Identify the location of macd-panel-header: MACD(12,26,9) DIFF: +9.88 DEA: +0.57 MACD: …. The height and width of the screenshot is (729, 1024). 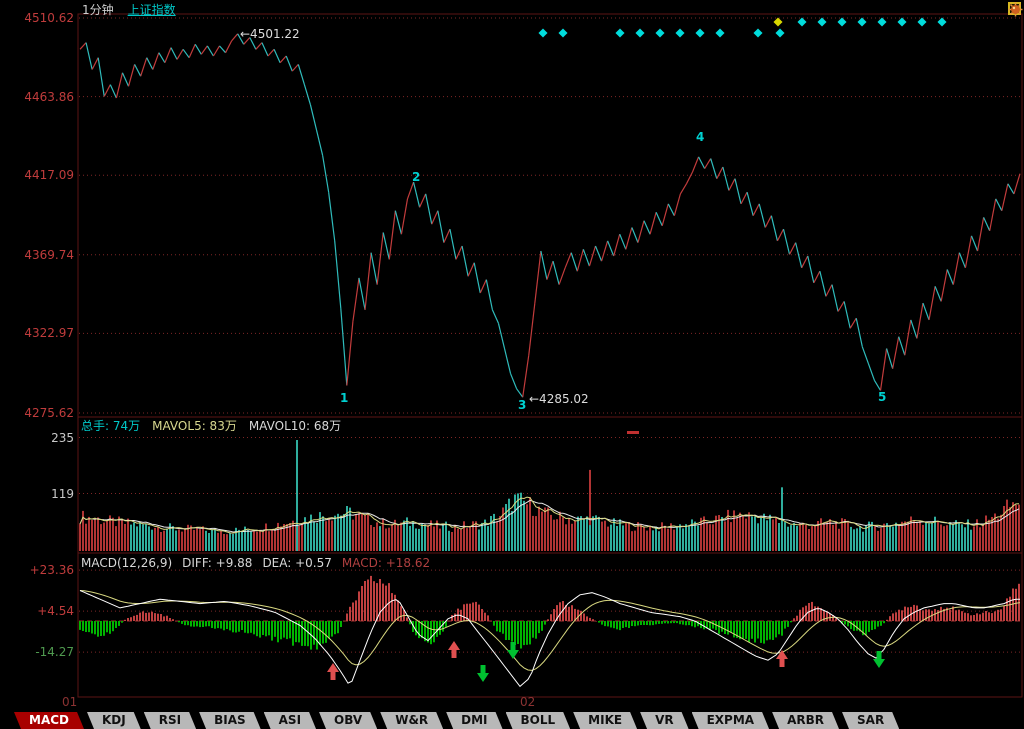
(255, 563).